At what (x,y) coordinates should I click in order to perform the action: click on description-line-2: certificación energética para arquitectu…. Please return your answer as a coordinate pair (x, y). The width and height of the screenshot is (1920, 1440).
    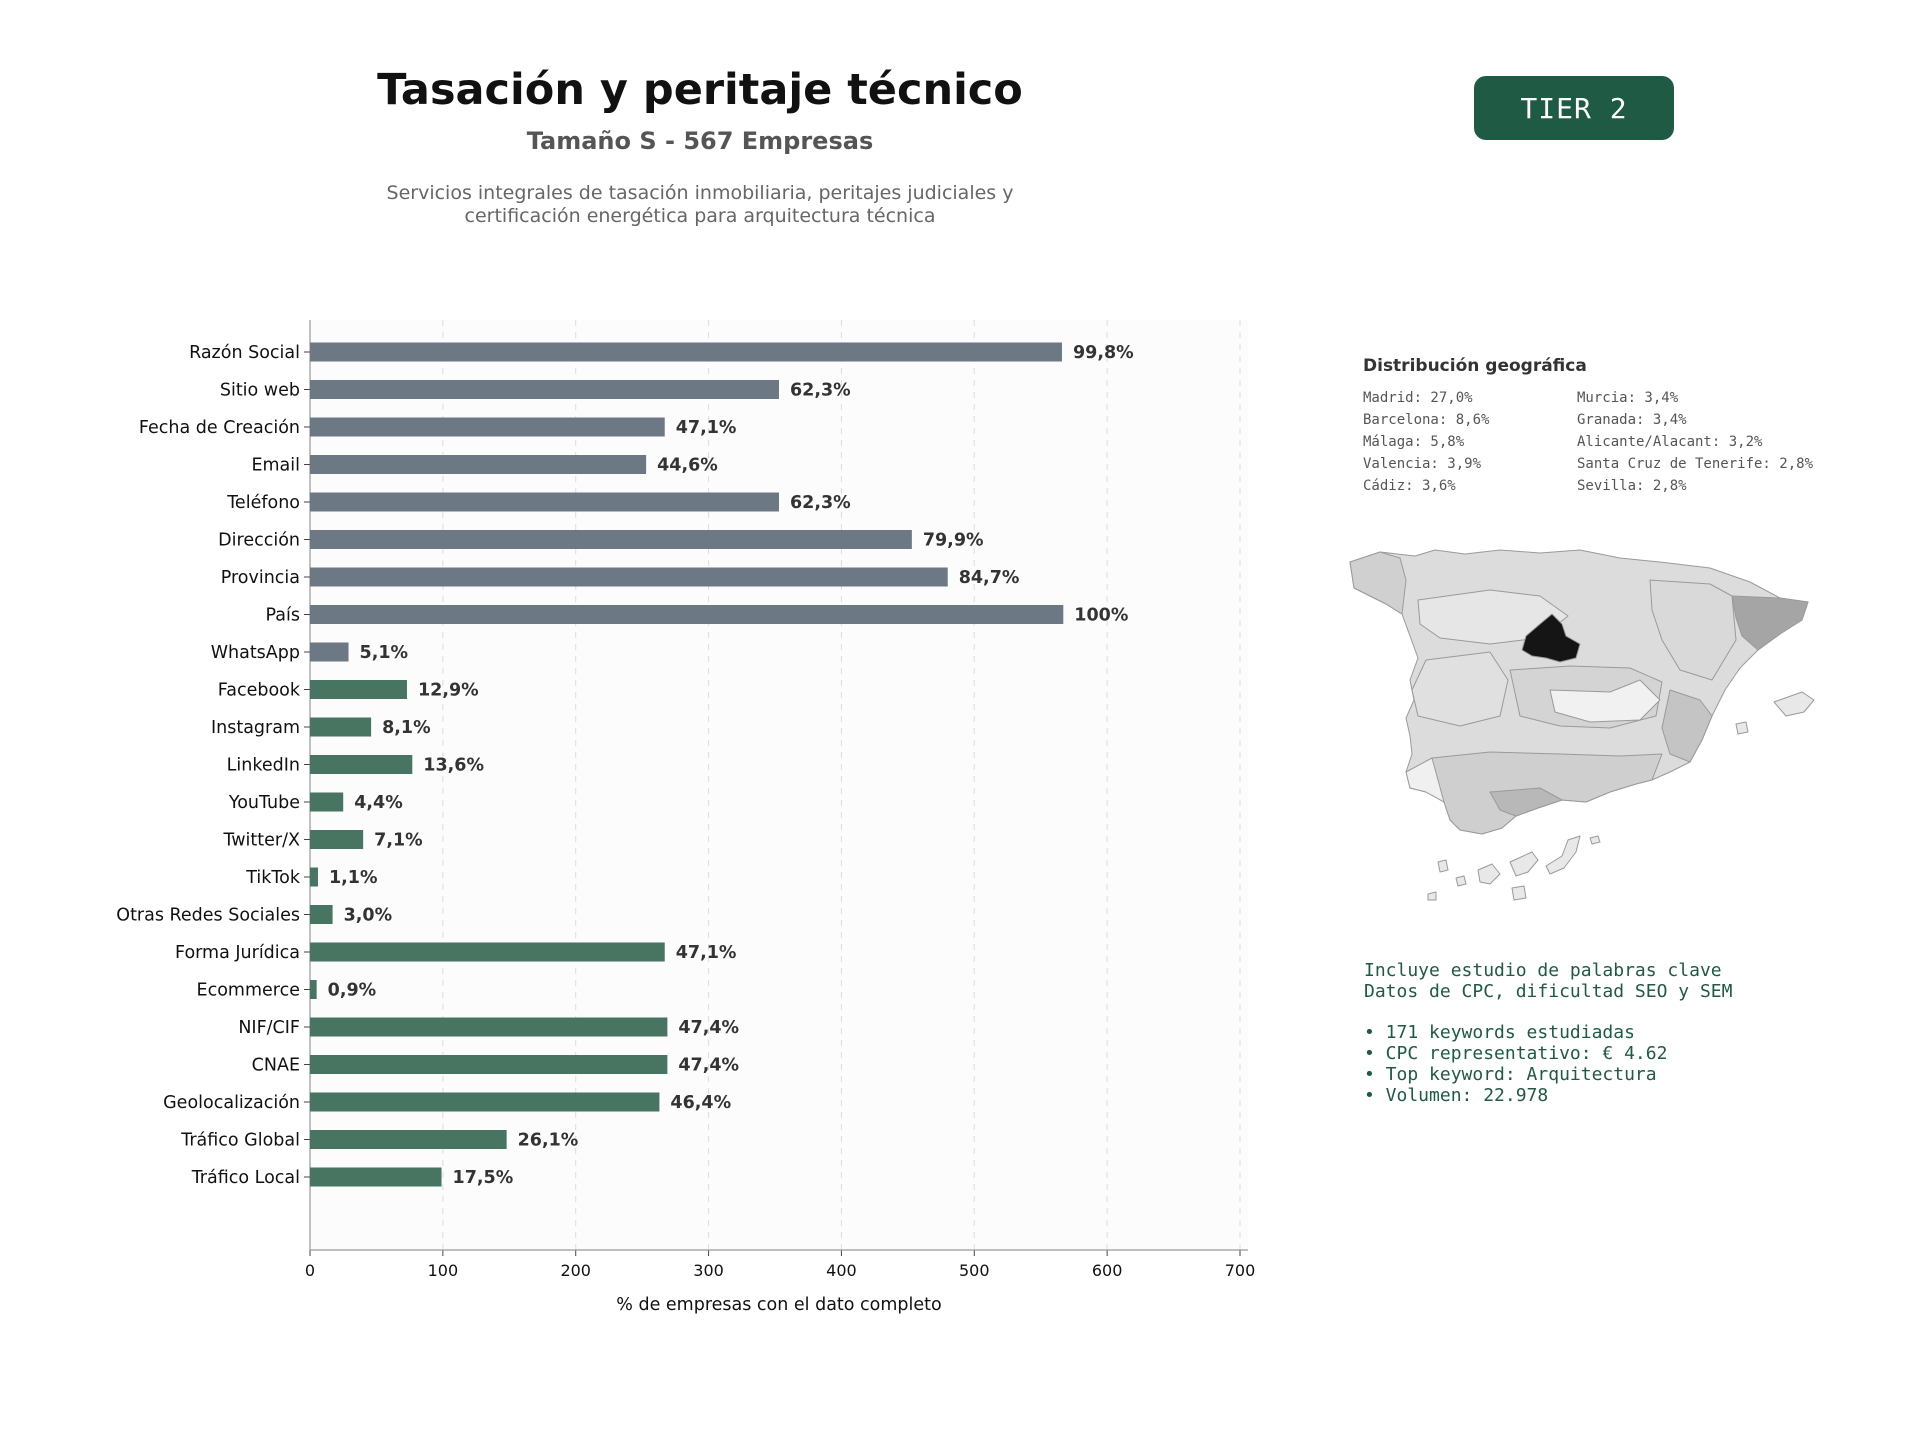
    Looking at the image, I should click on (700, 216).